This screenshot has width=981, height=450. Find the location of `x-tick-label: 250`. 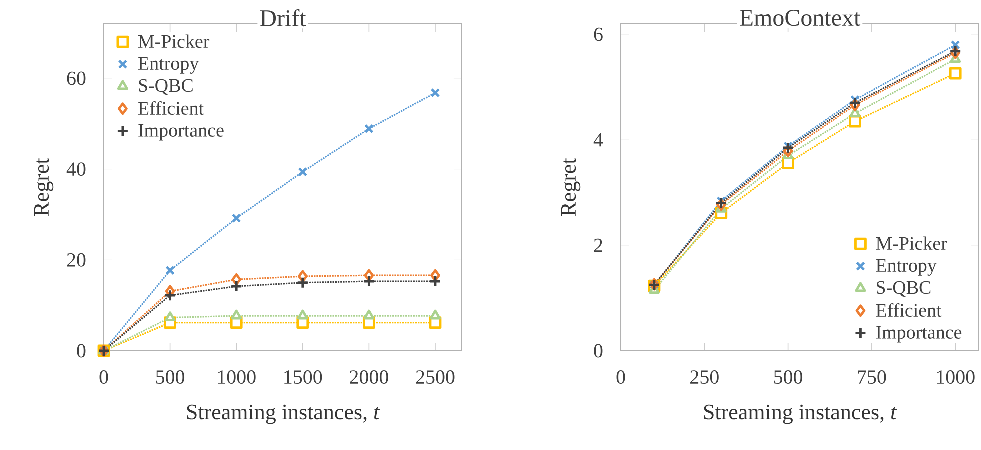

x-tick-label: 250 is located at coordinates (704, 377).